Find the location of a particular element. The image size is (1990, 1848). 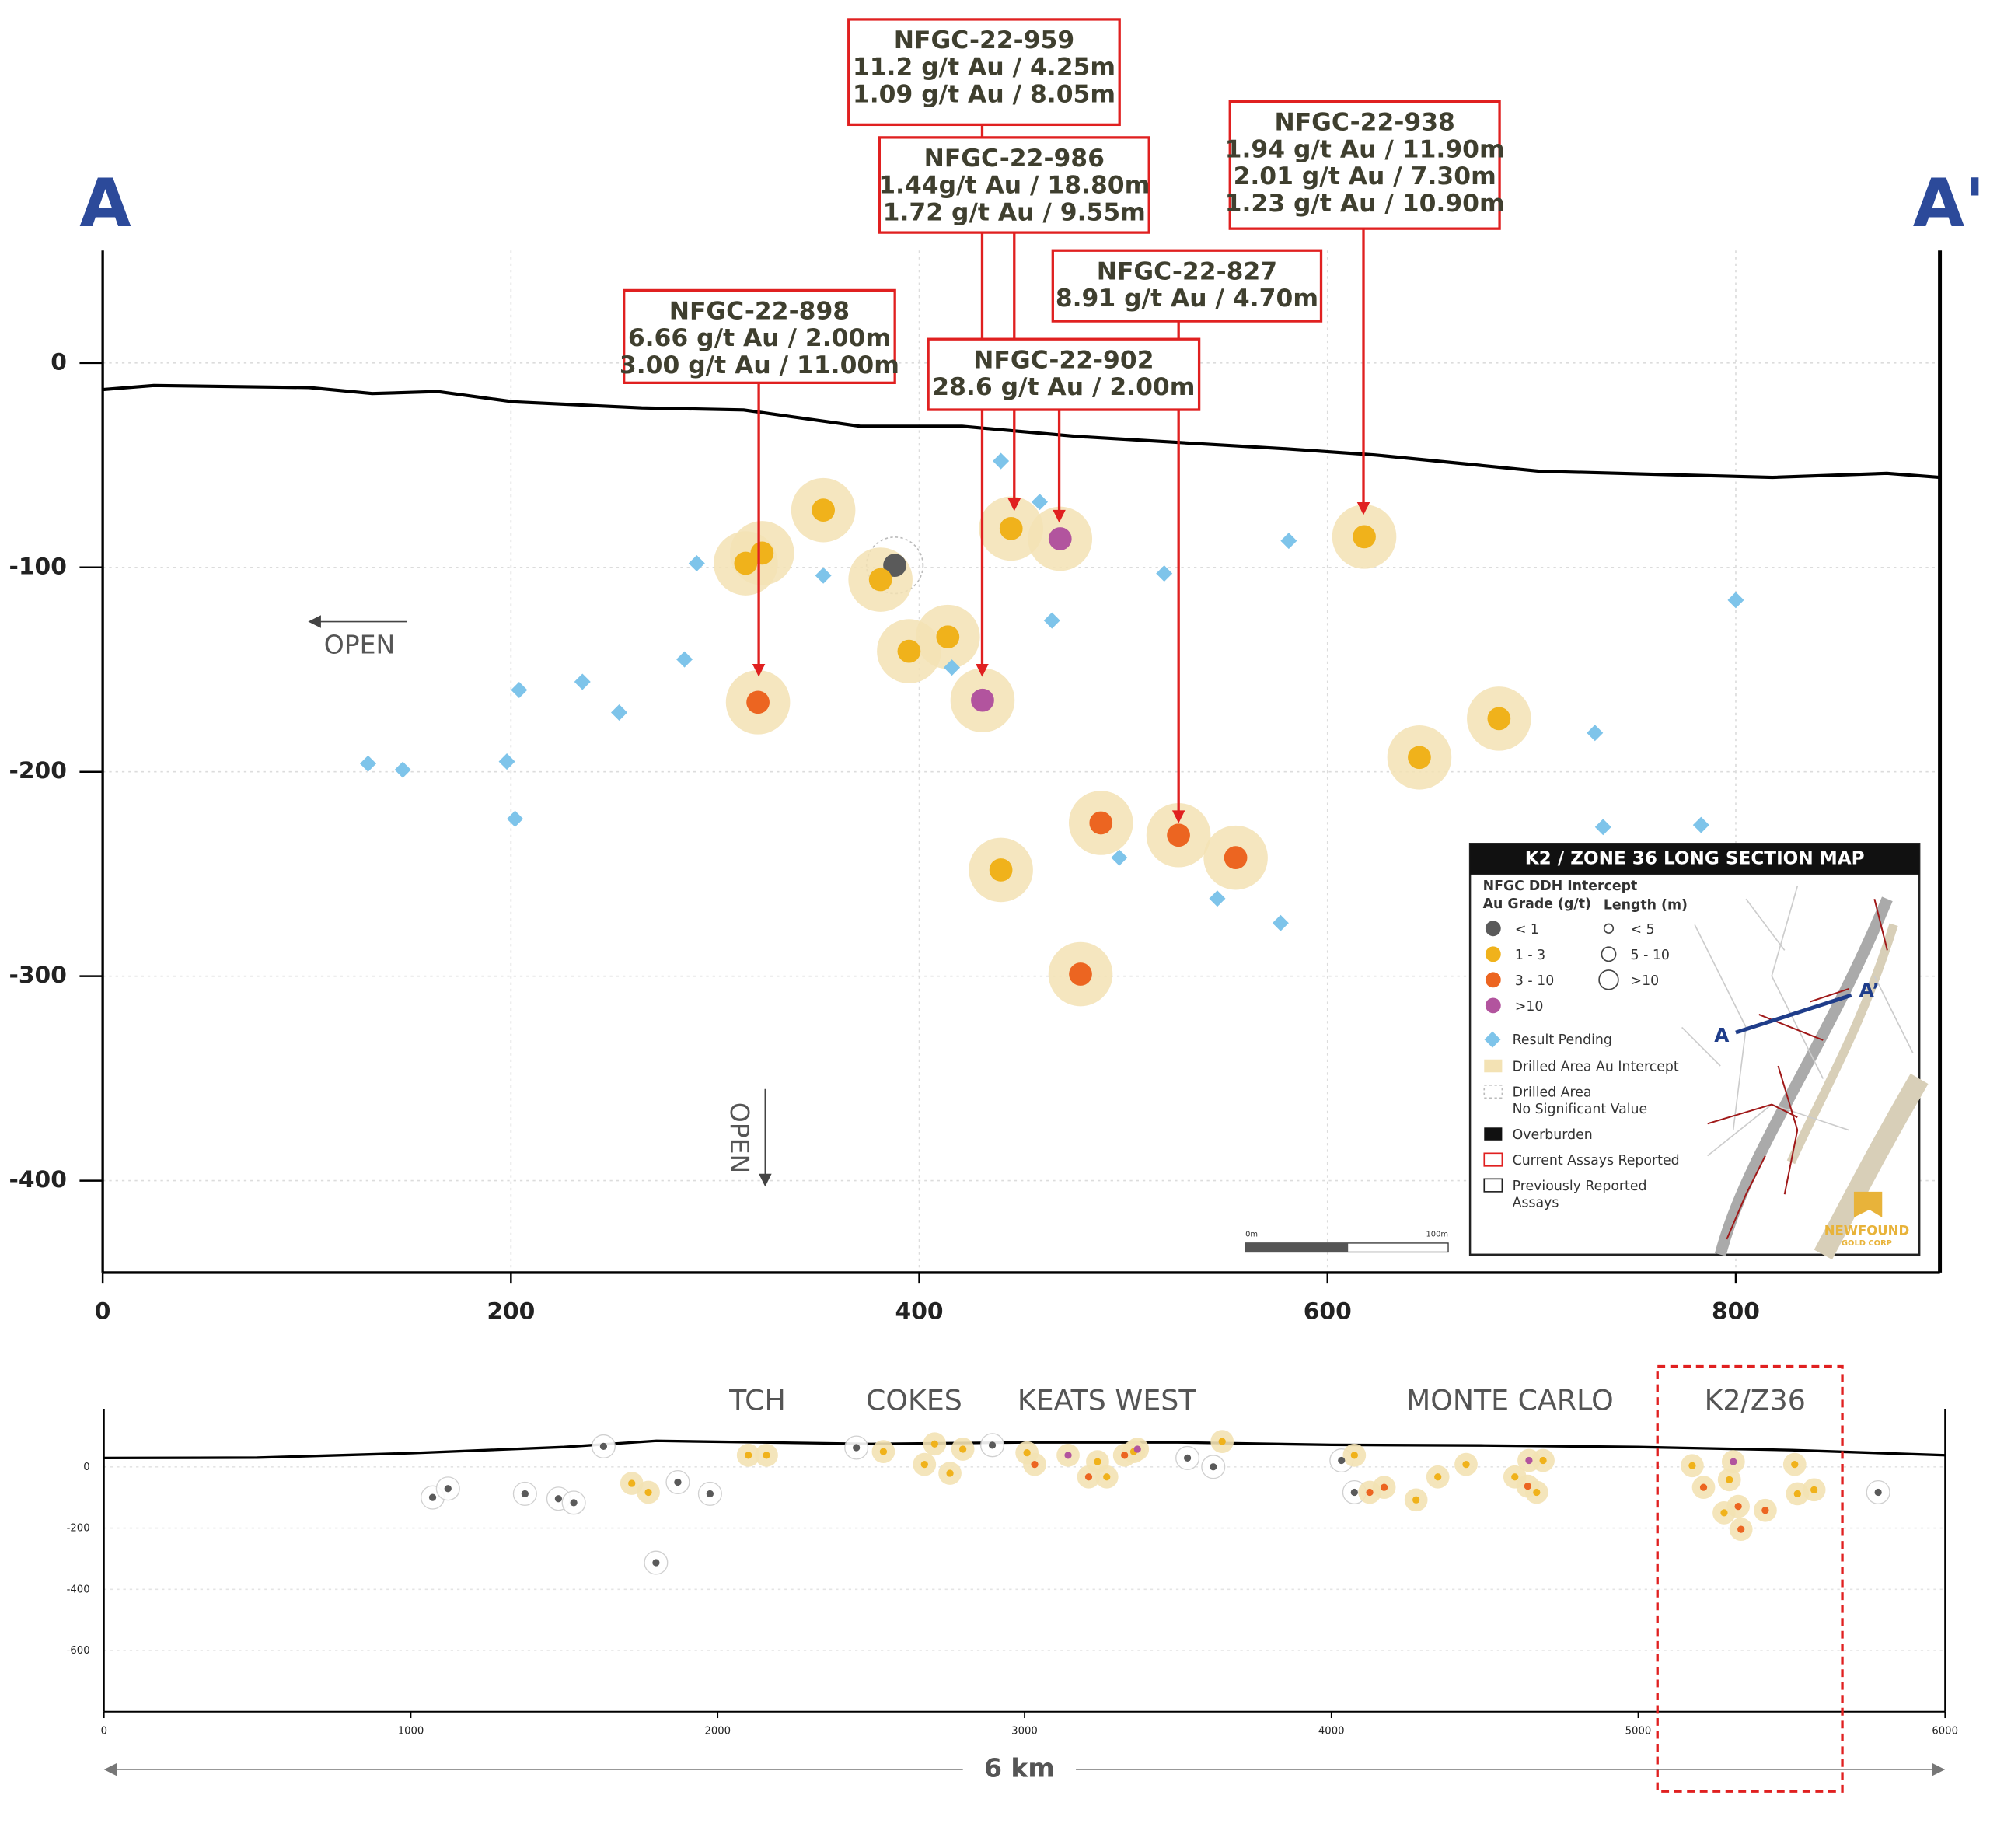

x-tick-label: 1000 is located at coordinates (411, 1732).